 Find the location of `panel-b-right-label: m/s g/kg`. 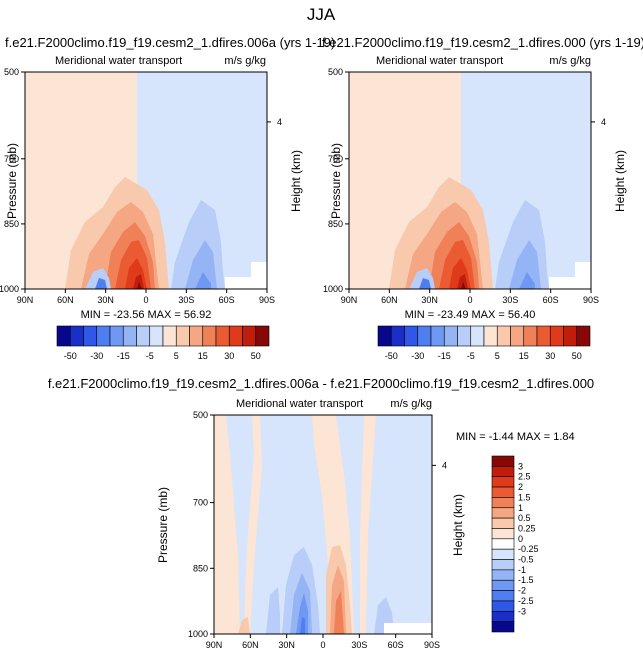

panel-b-right-label: m/s g/kg is located at coordinates (570, 61).